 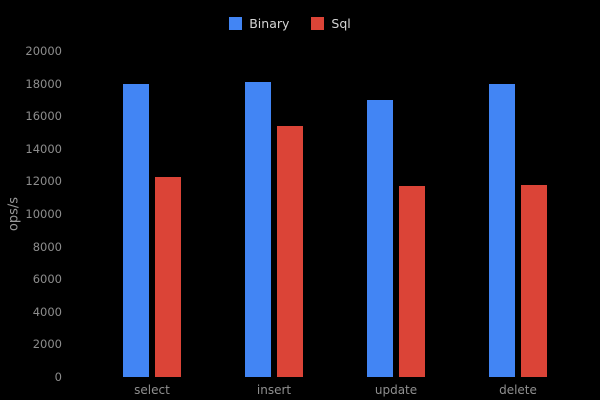 I want to click on legend-label: Binary, so click(x=269, y=23).